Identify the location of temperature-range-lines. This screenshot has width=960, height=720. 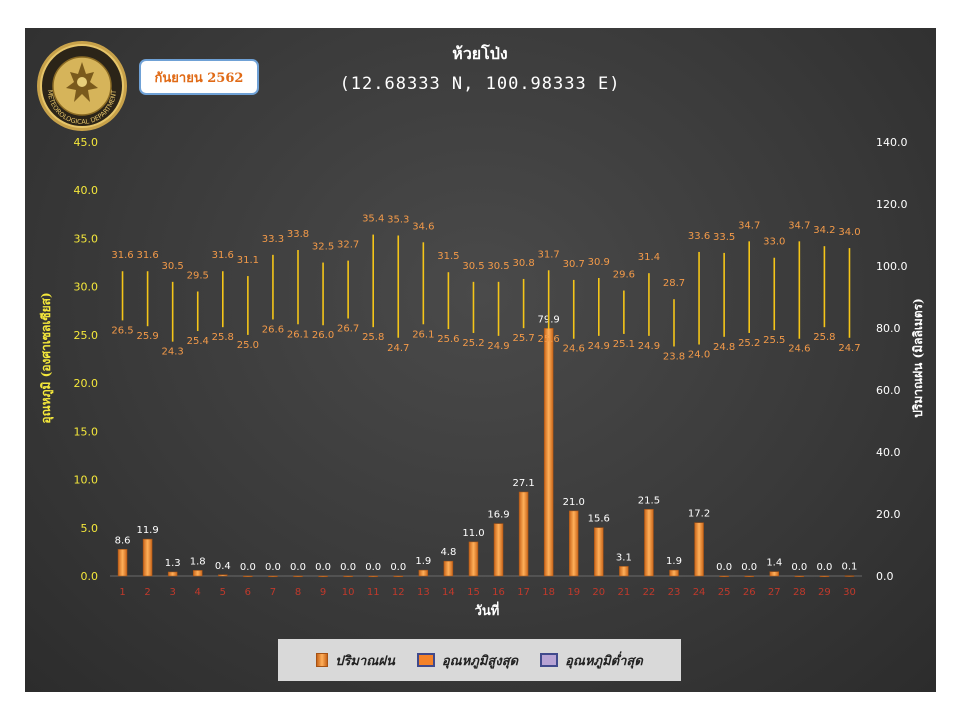
(486, 290).